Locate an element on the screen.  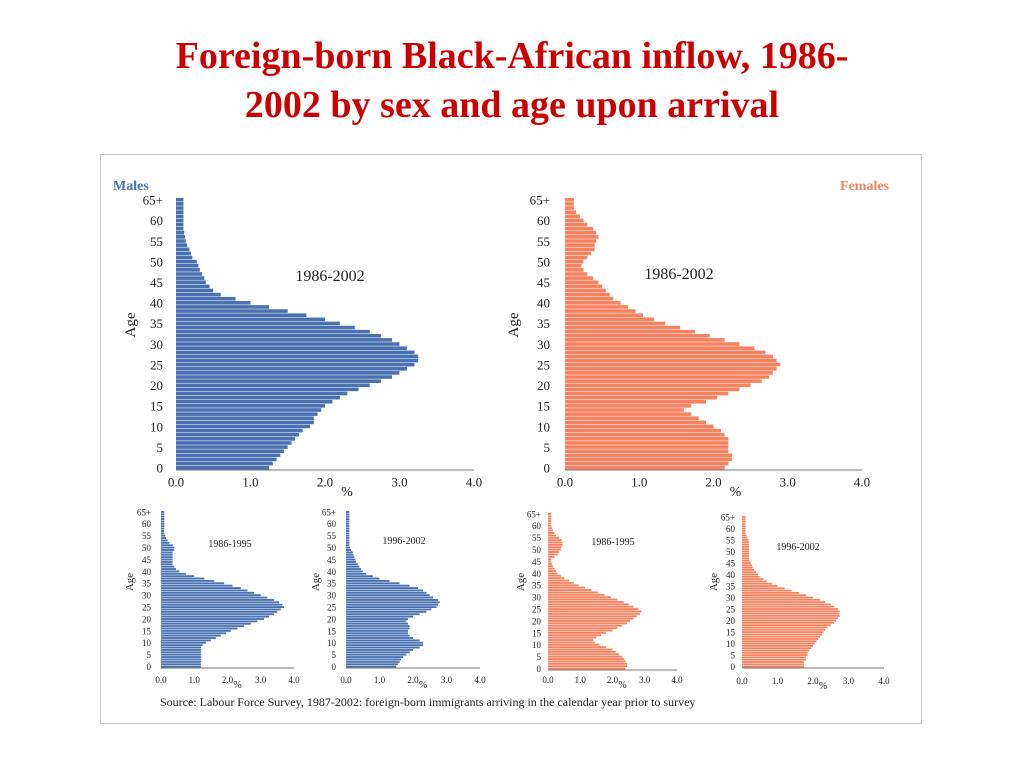
x-tick-label-males-1986-1995-1.0: 1.0 is located at coordinates (195, 680).